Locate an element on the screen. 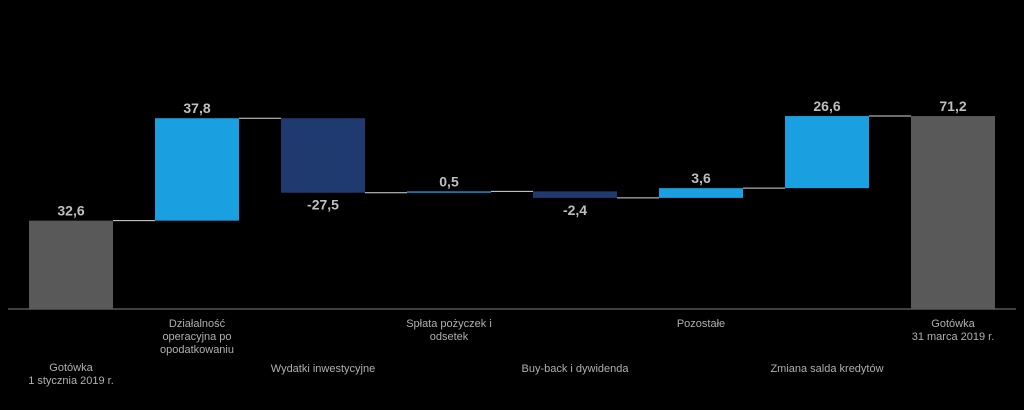  value-label: 71,2 is located at coordinates (952, 106).